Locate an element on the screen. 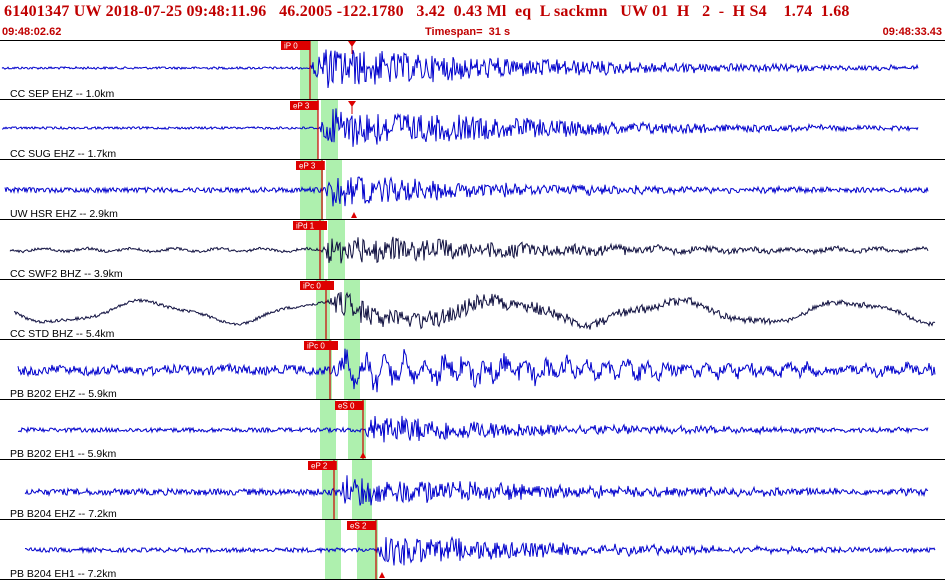 The width and height of the screenshot is (945, 580). start-time-label: 09:48:02.62 is located at coordinates (32, 32).